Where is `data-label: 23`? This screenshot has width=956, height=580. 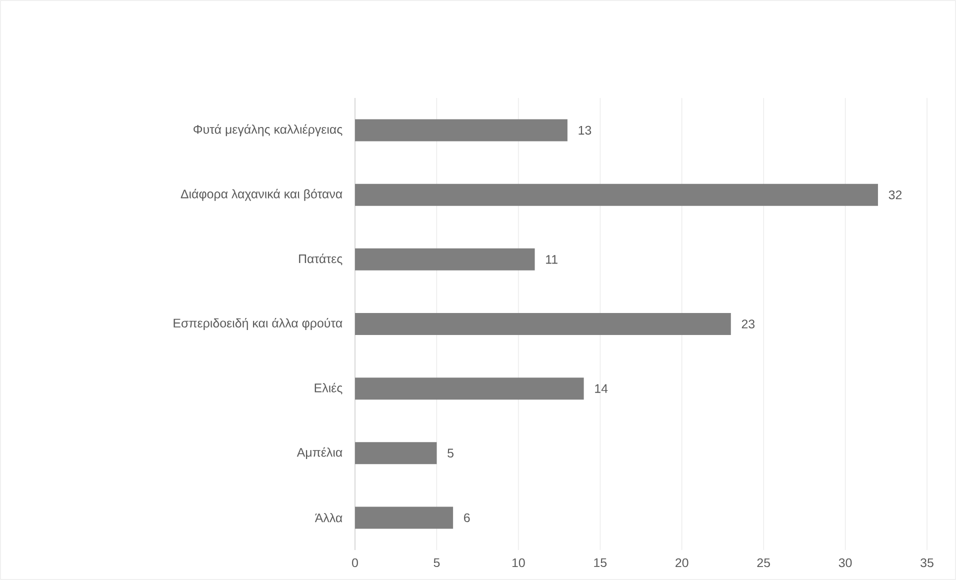
data-label: 23 is located at coordinates (748, 324).